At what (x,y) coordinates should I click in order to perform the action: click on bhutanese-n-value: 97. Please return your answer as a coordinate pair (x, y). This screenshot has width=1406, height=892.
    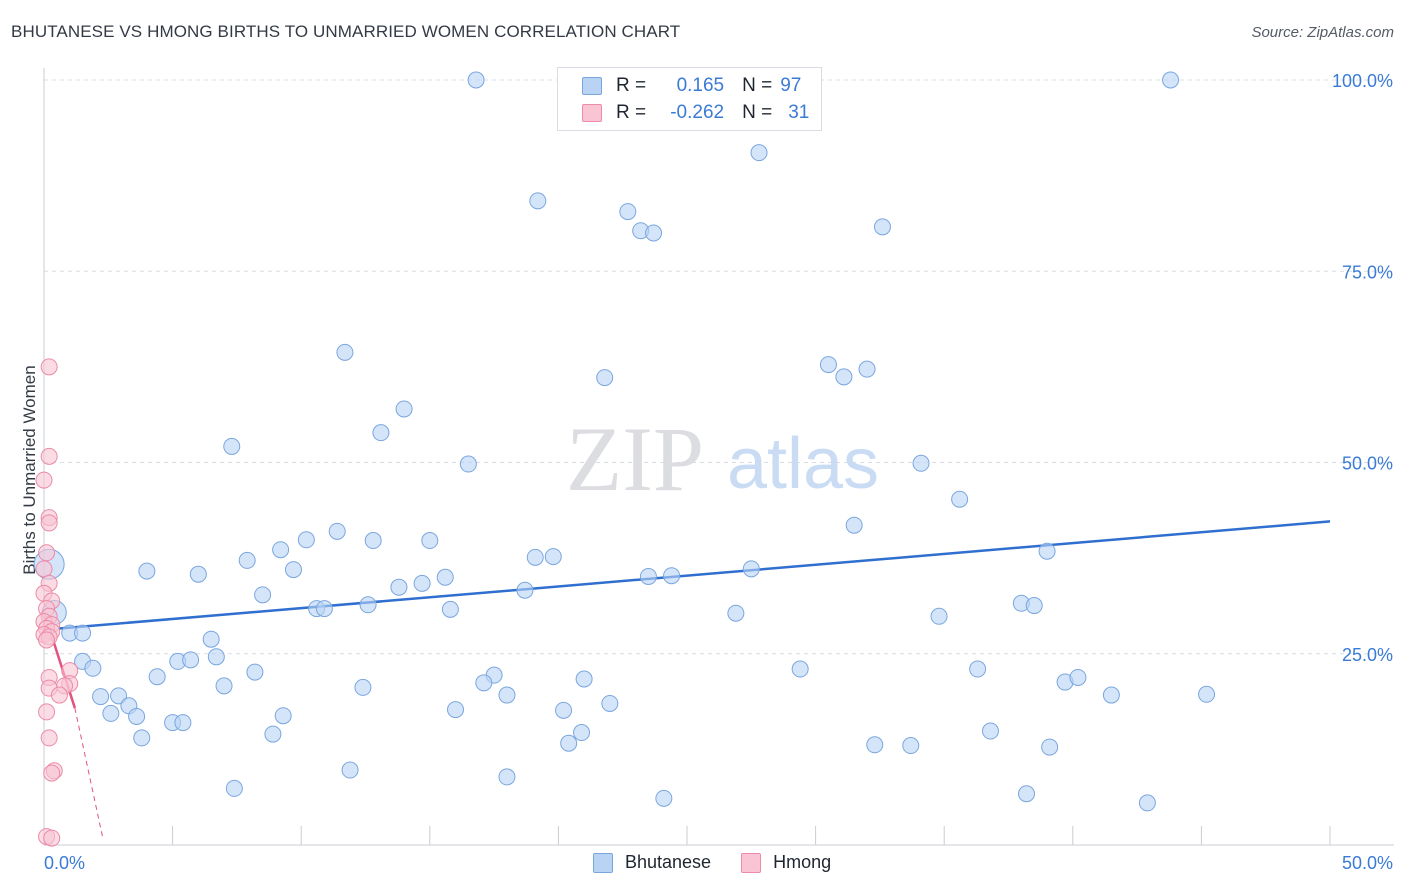
    Looking at the image, I should click on (791, 85).